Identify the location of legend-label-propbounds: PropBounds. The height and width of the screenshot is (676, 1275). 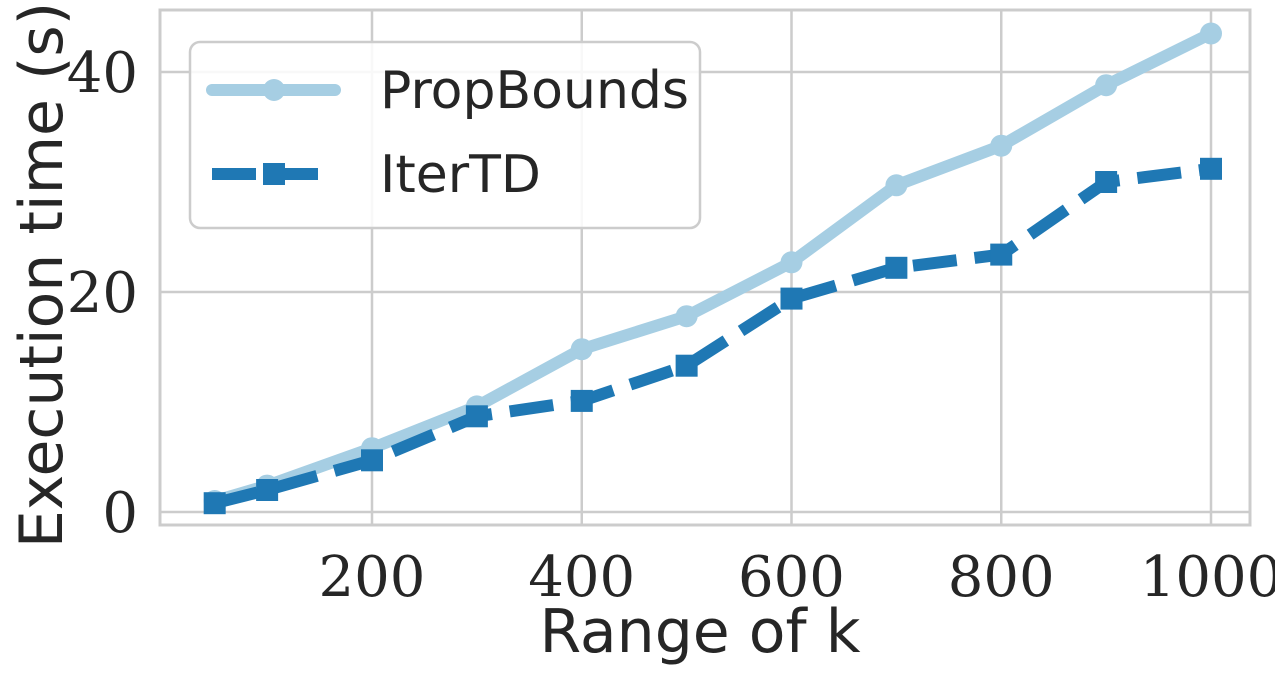
(534, 91).